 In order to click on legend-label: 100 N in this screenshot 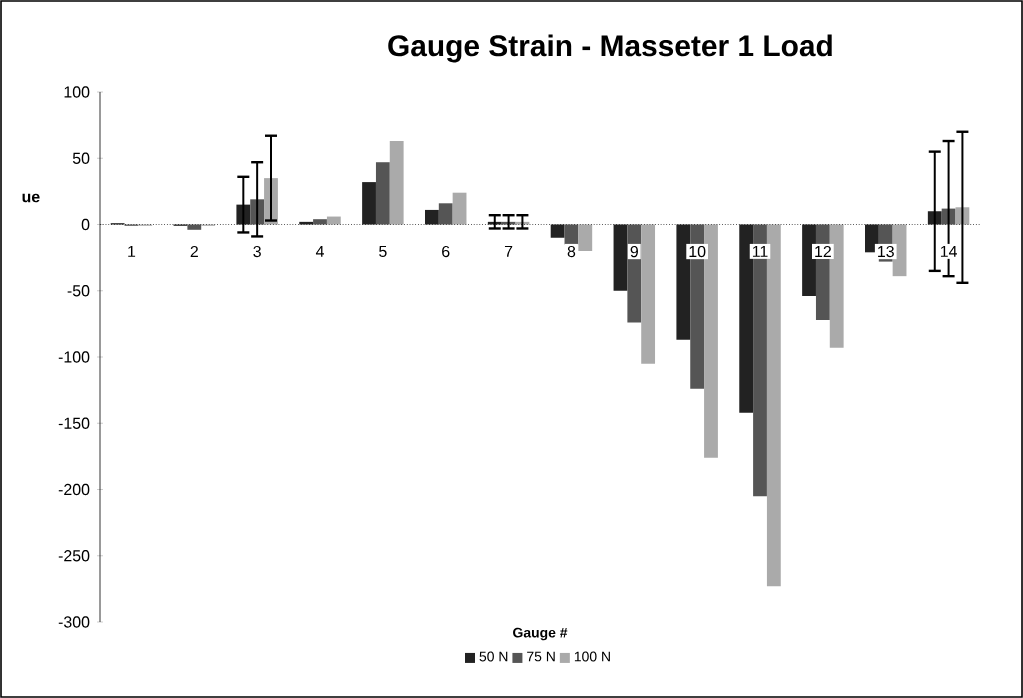, I will do `click(592, 656)`.